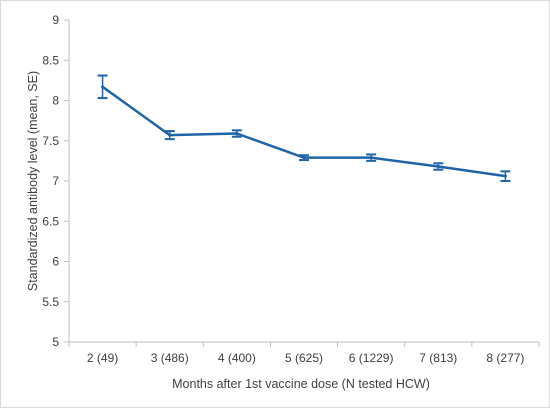 This screenshot has width=550, height=412. What do you see at coordinates (33, 181) in the screenshot?
I see `y-axis-title: Standardized antibody level (mean, SE)` at bounding box center [33, 181].